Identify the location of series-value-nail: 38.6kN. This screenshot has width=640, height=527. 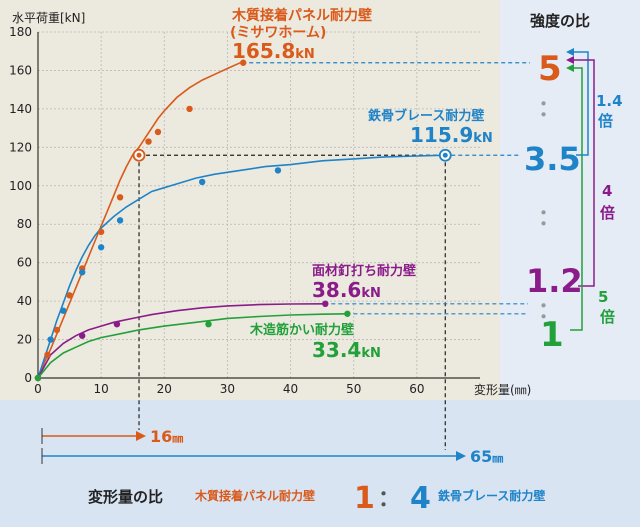
(346, 290).